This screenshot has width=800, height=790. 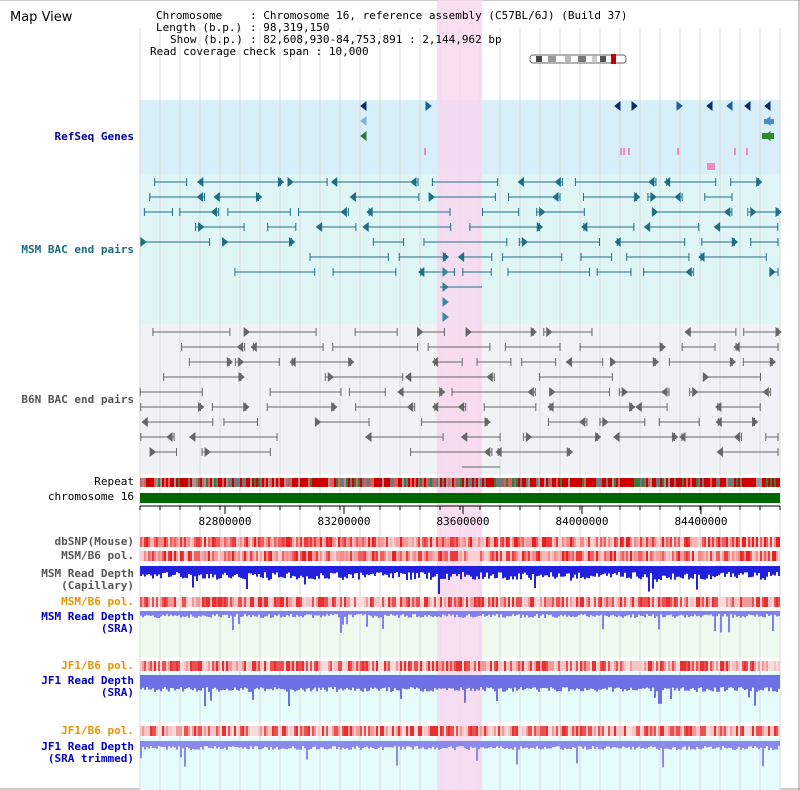 I want to click on track-label-dbsnp: dbSNP(Mouse), so click(x=94, y=541).